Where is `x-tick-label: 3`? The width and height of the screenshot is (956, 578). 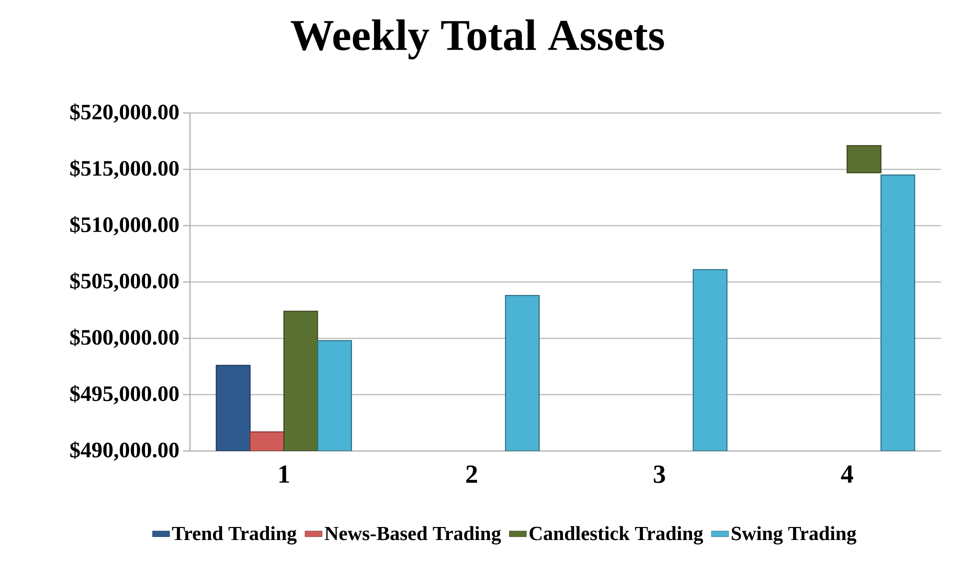
x-tick-label: 3 is located at coordinates (659, 474).